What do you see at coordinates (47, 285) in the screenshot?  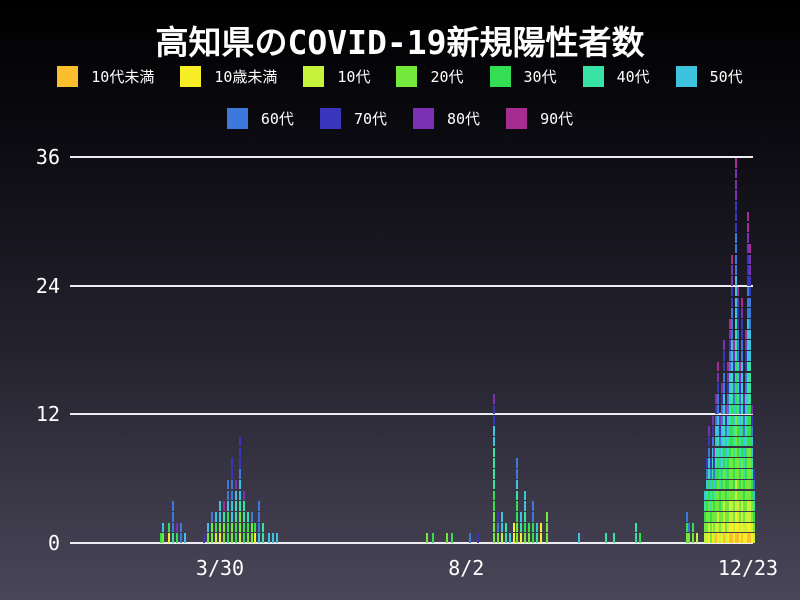 I see `y-axis-tick-label: 24` at bounding box center [47, 285].